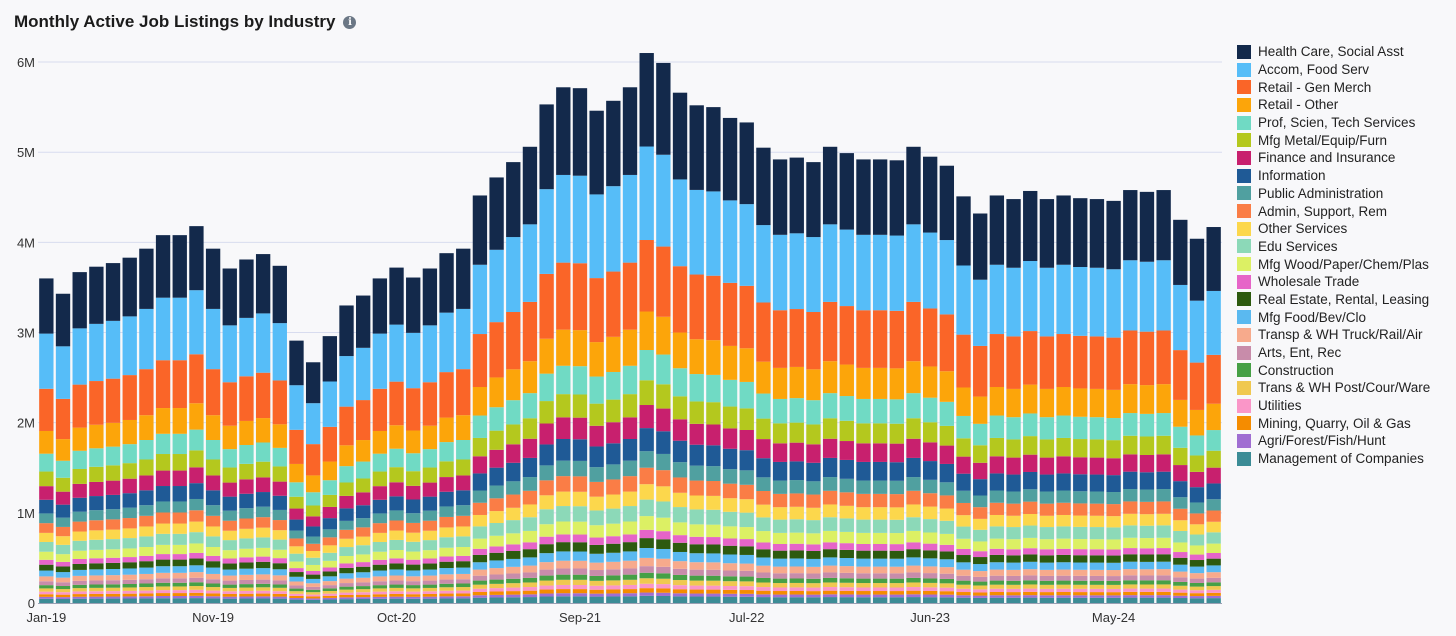 Image resolution: width=1456 pixels, height=636 pixels. Describe the element at coordinates (1344, 459) in the screenshot. I see `legend-item: Management of Companies` at that location.